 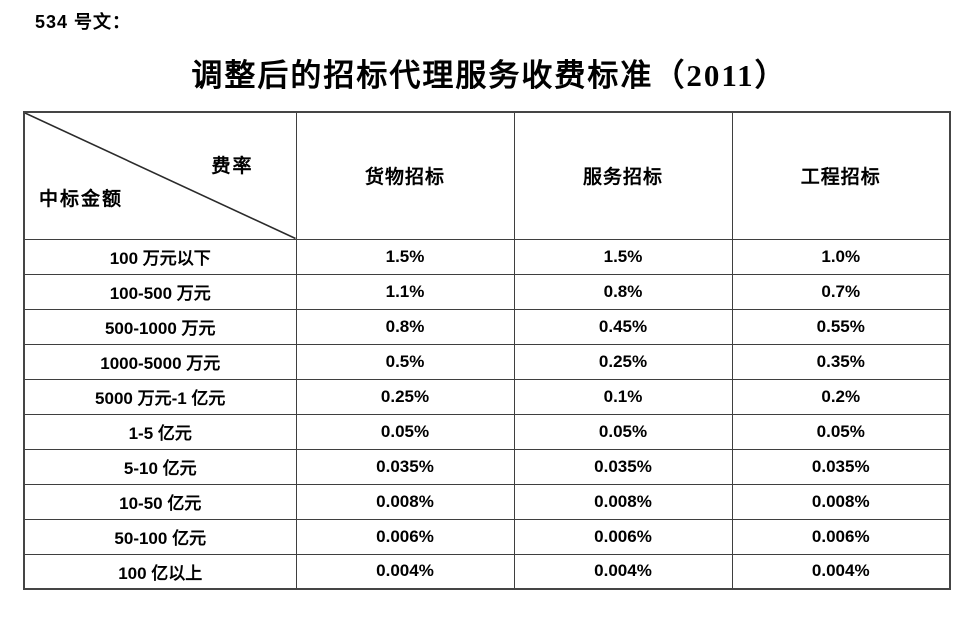 I want to click on amount-range-label: 100 亿以上, so click(x=160, y=571).